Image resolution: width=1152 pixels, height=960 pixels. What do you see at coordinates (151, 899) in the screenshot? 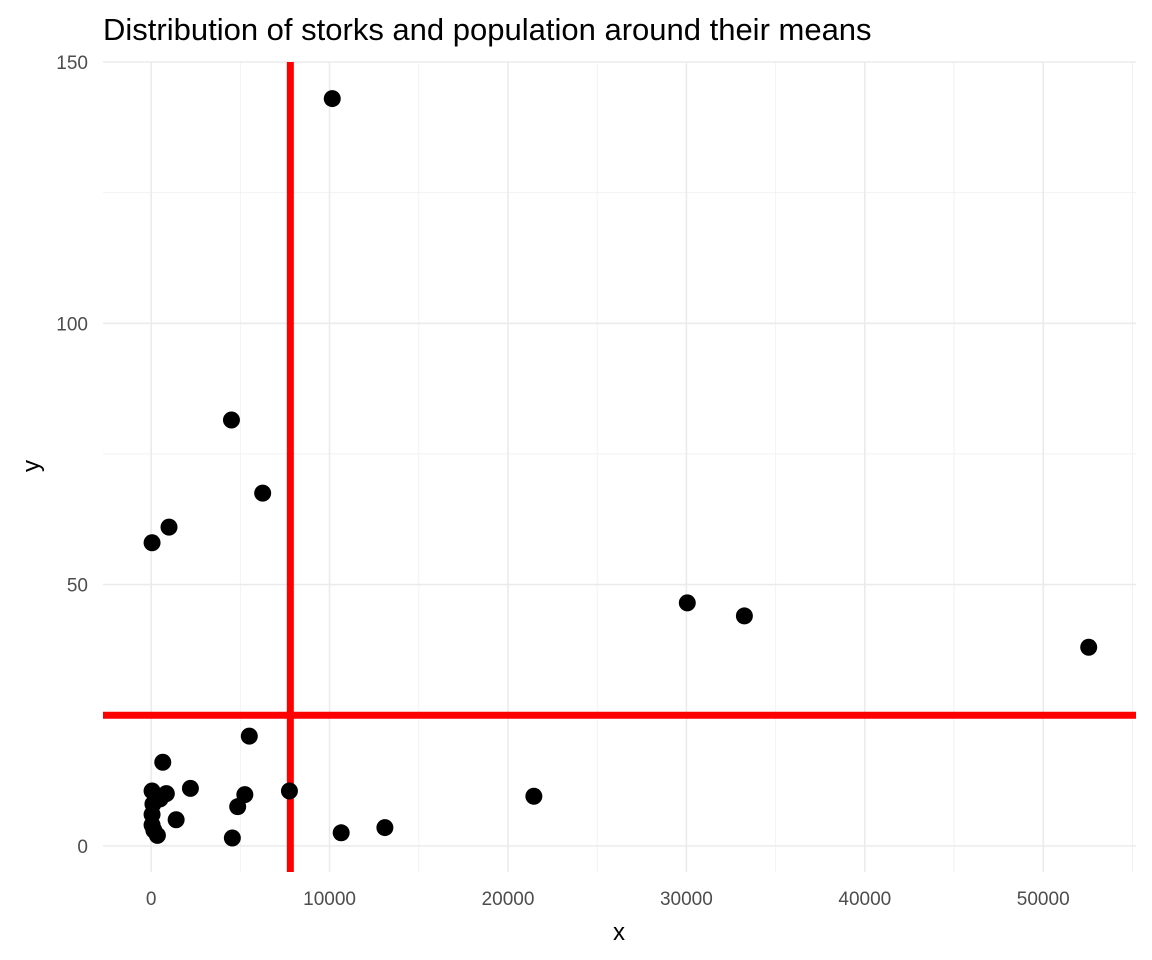
I see `x-tick-label: 0` at bounding box center [151, 899].